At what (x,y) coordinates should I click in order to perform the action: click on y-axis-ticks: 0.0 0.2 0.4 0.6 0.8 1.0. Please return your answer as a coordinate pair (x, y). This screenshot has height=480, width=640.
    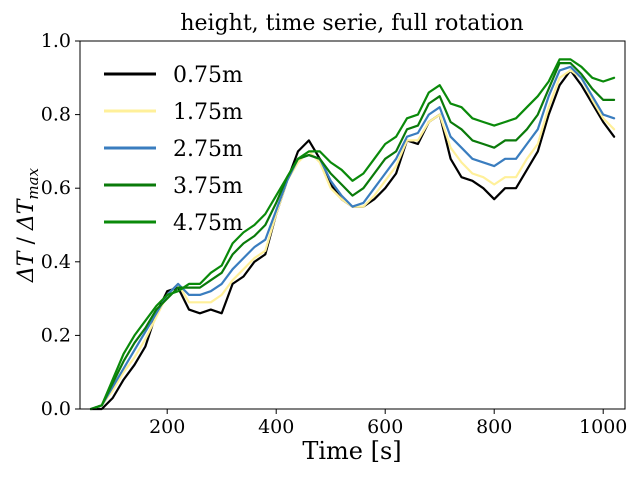
    Looking at the image, I should click on (60, 225).